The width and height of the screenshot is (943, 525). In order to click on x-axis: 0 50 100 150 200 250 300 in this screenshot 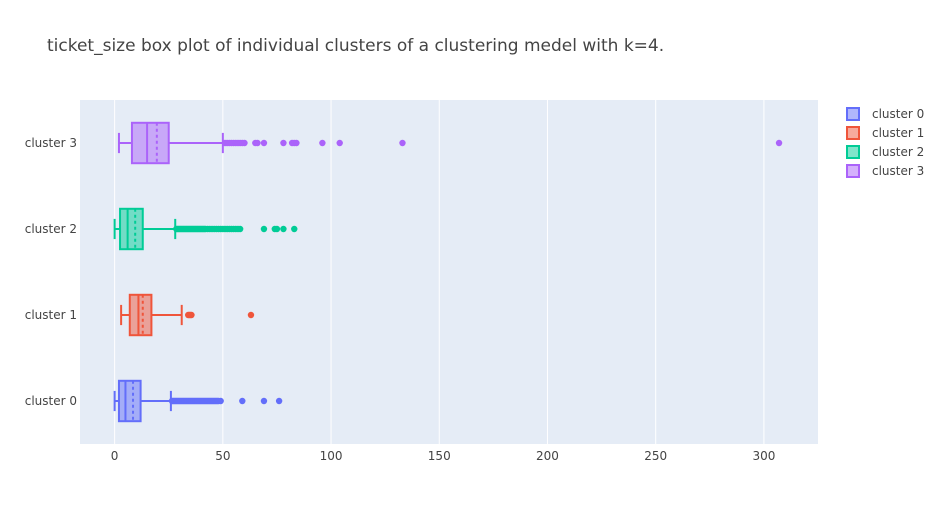, I will do `click(443, 456)`.